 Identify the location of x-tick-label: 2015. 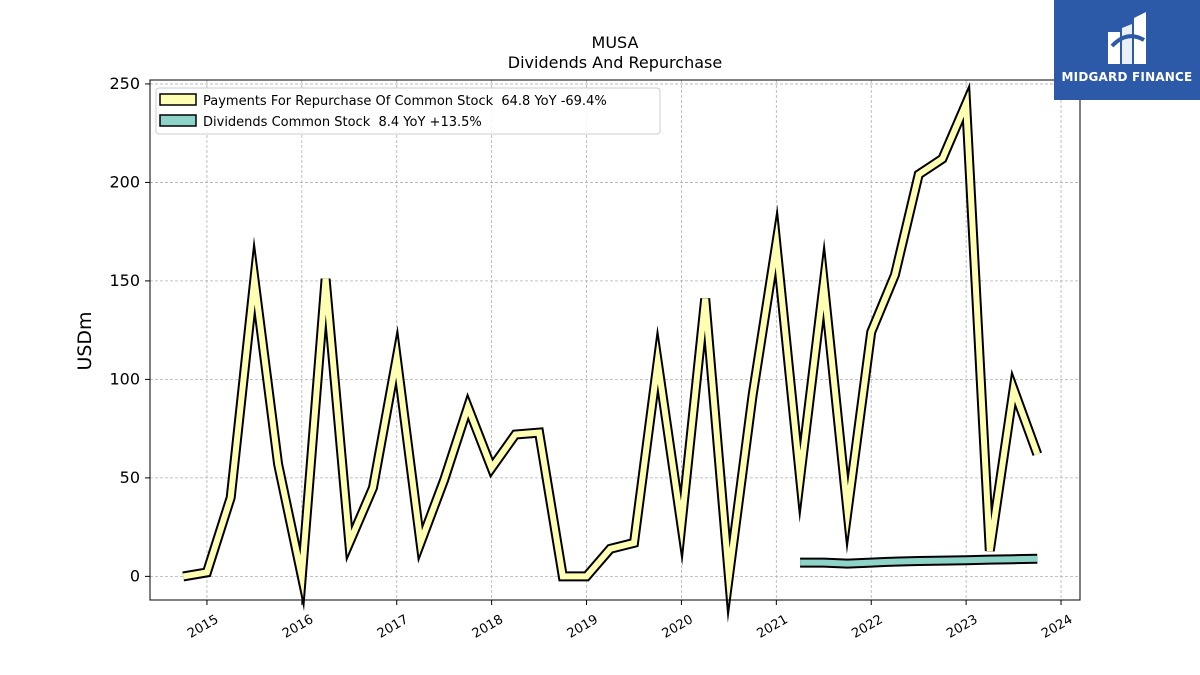
(203, 627).